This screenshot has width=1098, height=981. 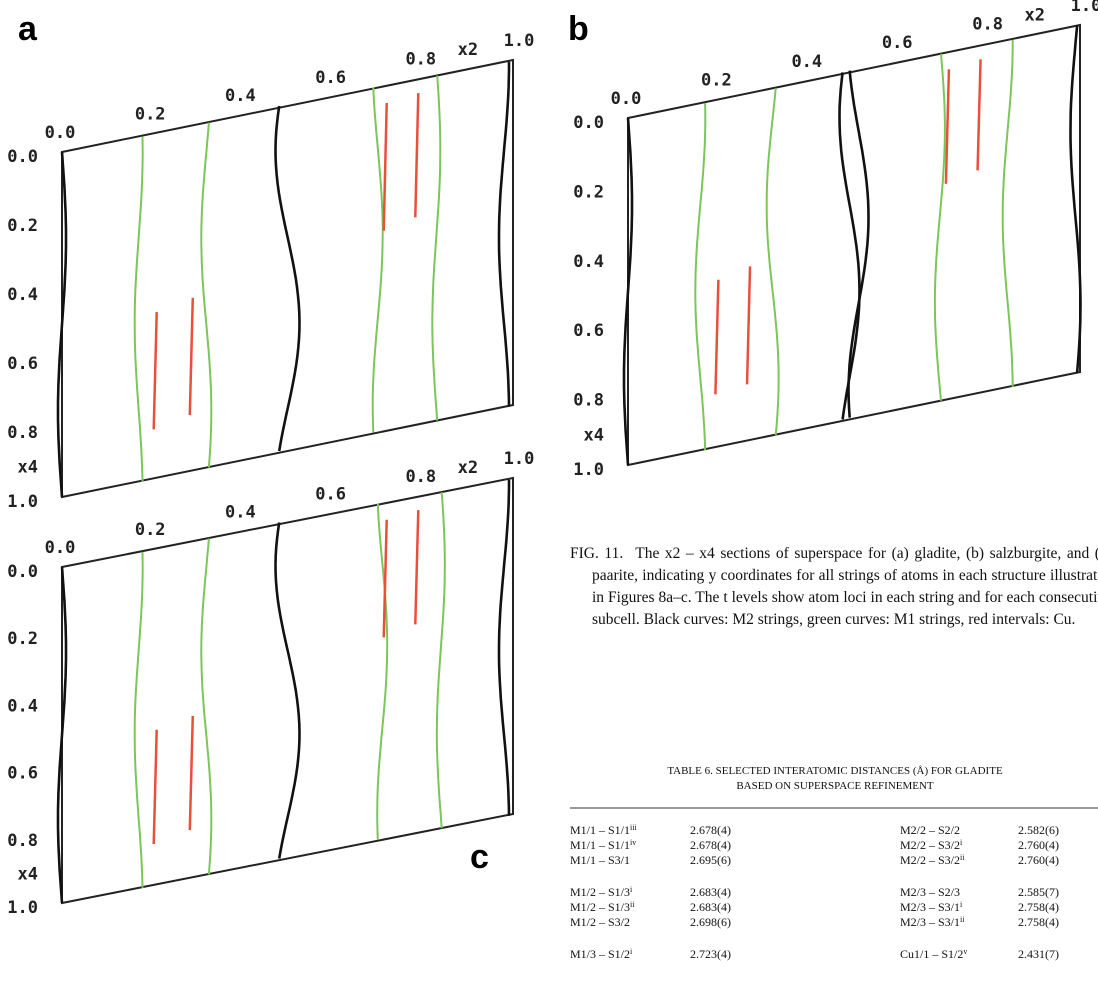 What do you see at coordinates (930, 892) in the screenshot?
I see `atom-pair-text: M2/3 – S2/3` at bounding box center [930, 892].